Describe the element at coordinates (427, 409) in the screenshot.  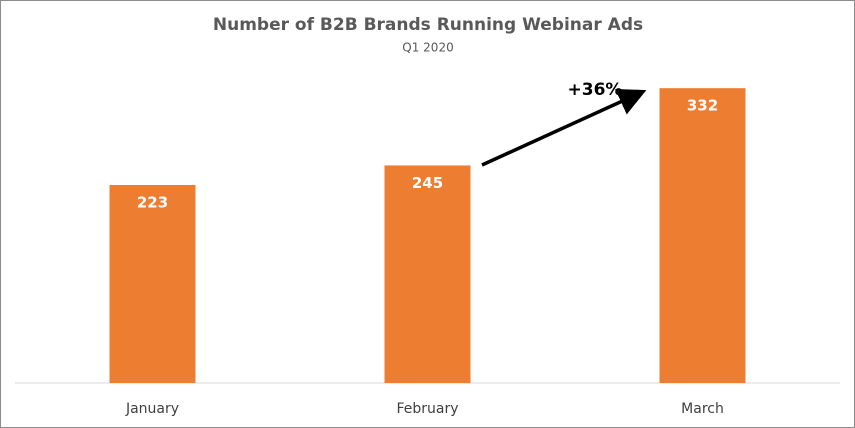
I see `x-tick-label: February` at that location.